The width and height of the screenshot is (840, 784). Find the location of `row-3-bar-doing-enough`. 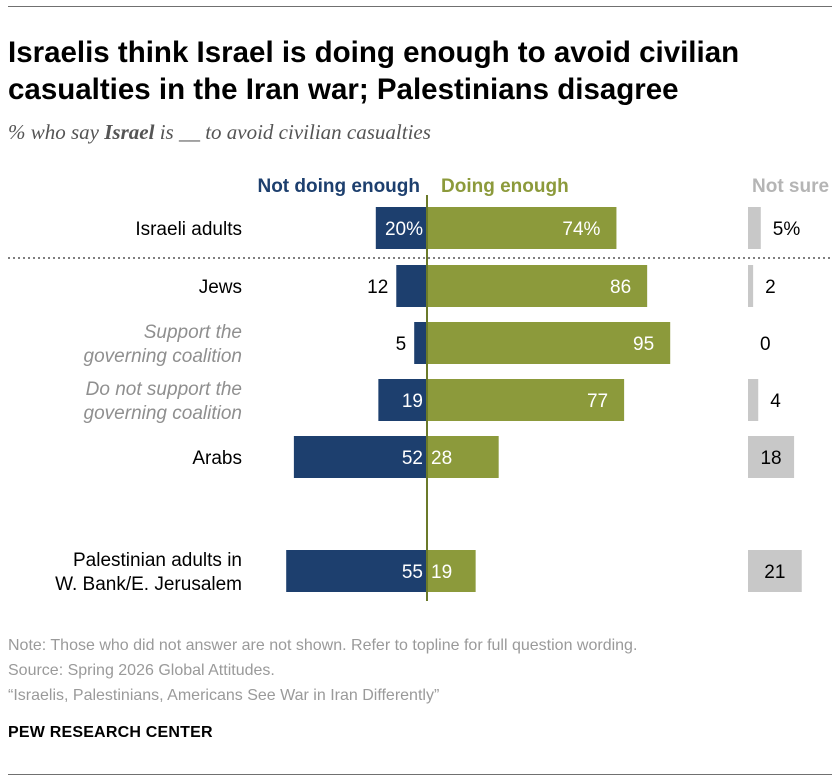

row-3-bar-doing-enough is located at coordinates (549, 343).